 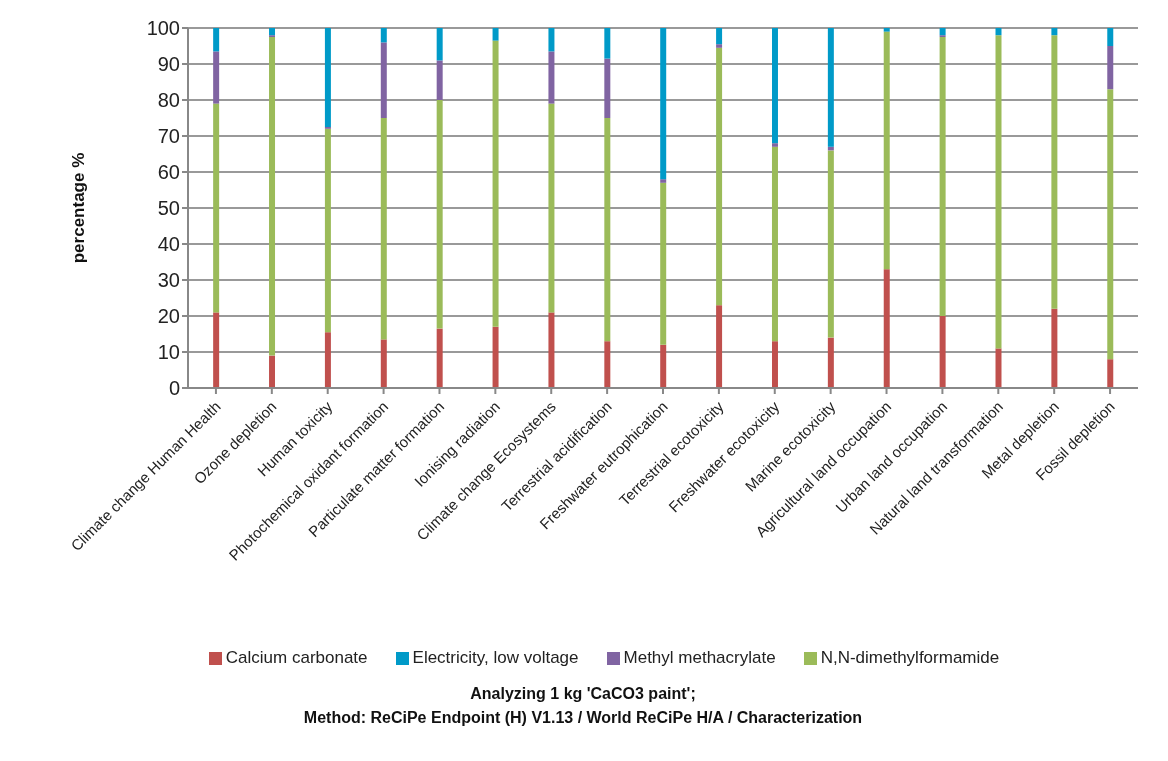 I want to click on text: Analyzing 1 kg 'CaCO3 paint';, so click(x=583, y=694).